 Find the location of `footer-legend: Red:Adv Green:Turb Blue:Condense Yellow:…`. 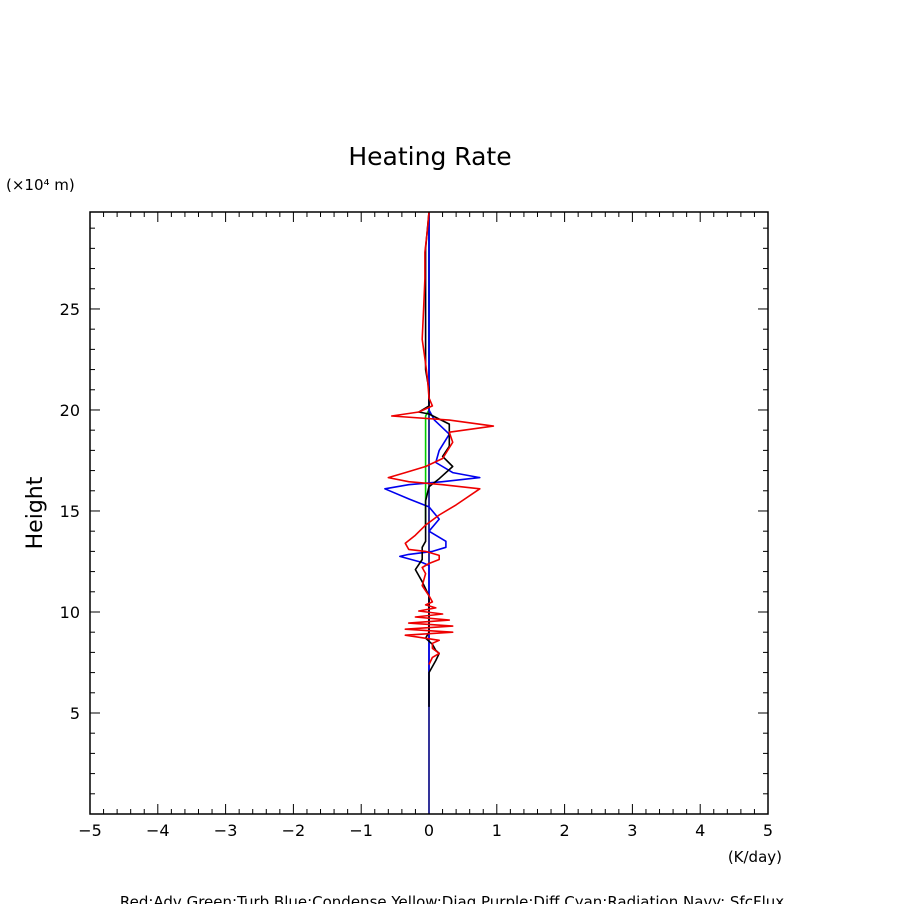

footer-legend: Red:Adv Green:Turb Blue:Condense Yellow:… is located at coordinates (452, 898).